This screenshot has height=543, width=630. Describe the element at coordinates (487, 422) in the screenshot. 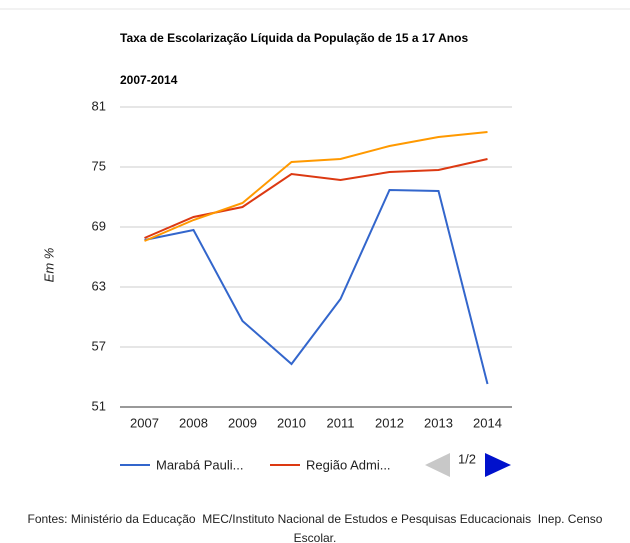

I see `x-tick-label: 2014` at that location.